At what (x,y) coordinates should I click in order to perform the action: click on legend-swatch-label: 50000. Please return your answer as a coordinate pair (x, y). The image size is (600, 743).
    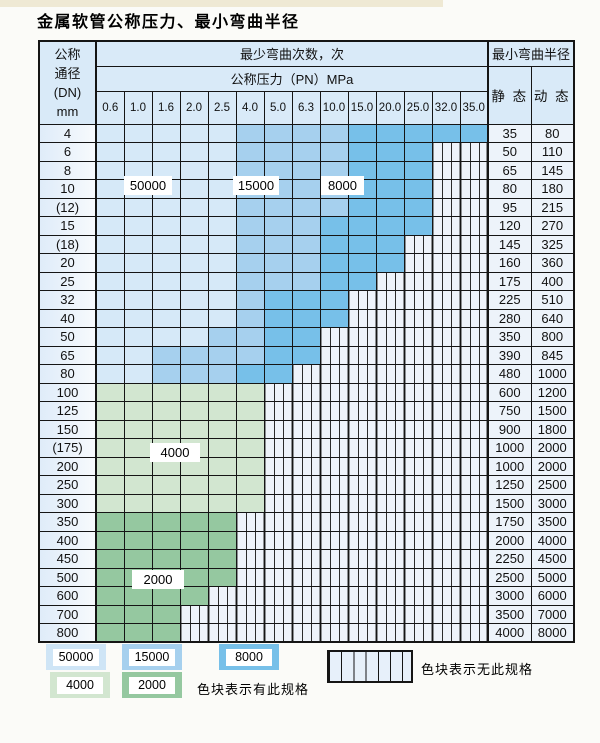
    Looking at the image, I should click on (76, 657).